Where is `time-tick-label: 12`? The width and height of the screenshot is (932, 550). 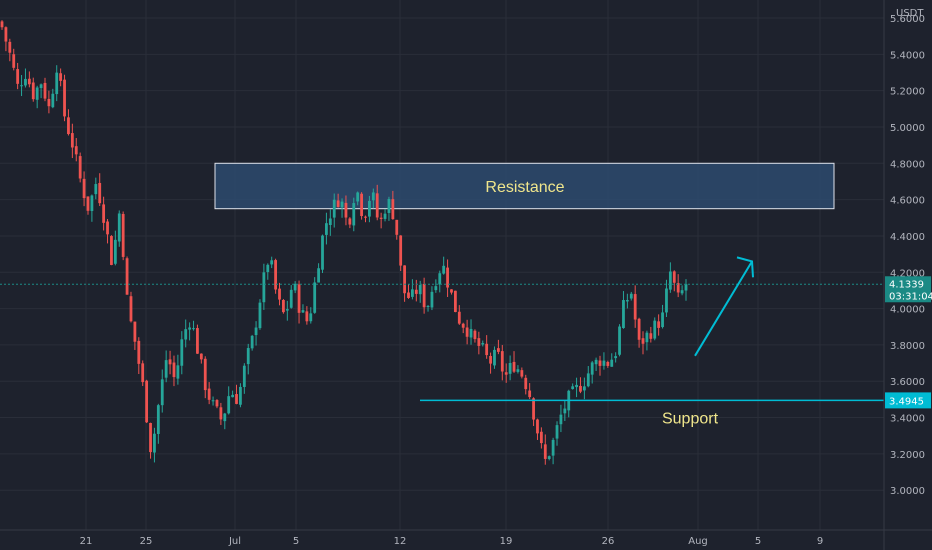 time-tick-label: 12 is located at coordinates (400, 541).